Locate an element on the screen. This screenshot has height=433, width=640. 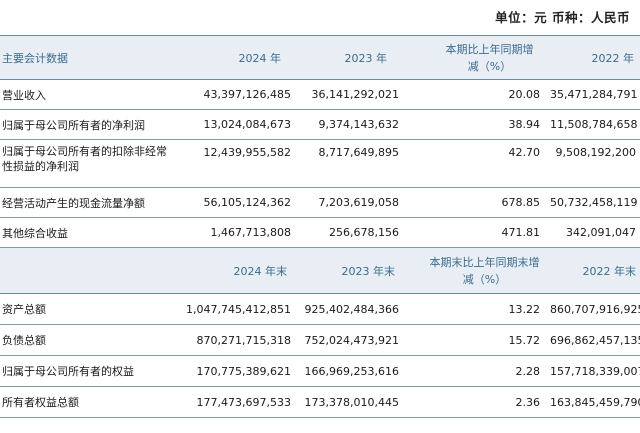
value-2024: 177,473,697,533 is located at coordinates (233, 402).